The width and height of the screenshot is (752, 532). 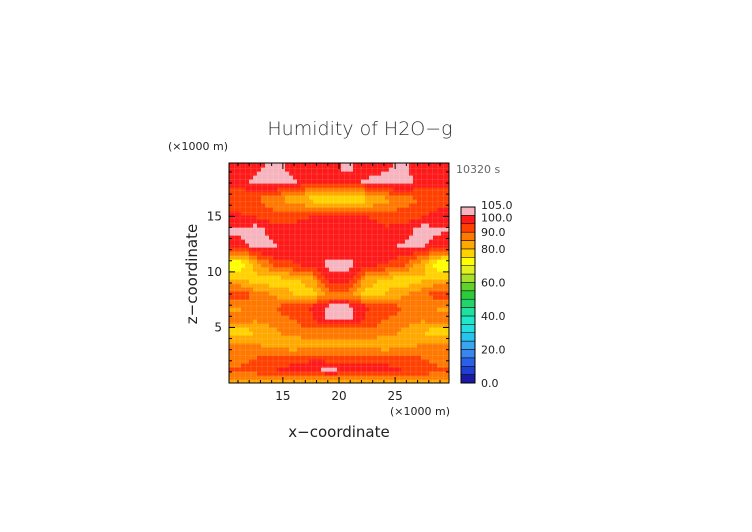 What do you see at coordinates (394, 396) in the screenshot?
I see `x-tick-label: 25` at bounding box center [394, 396].